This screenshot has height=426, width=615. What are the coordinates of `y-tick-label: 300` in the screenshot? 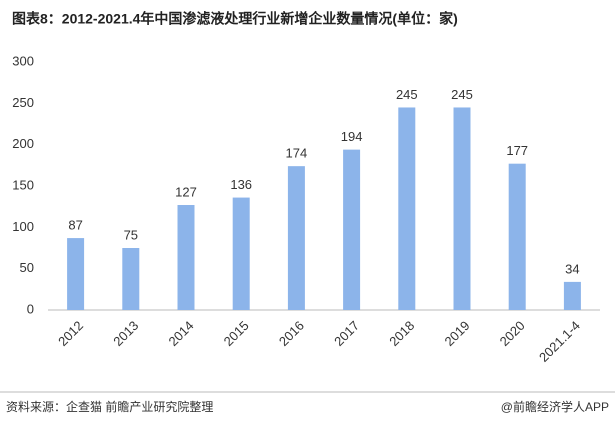 It's located at (23, 60).